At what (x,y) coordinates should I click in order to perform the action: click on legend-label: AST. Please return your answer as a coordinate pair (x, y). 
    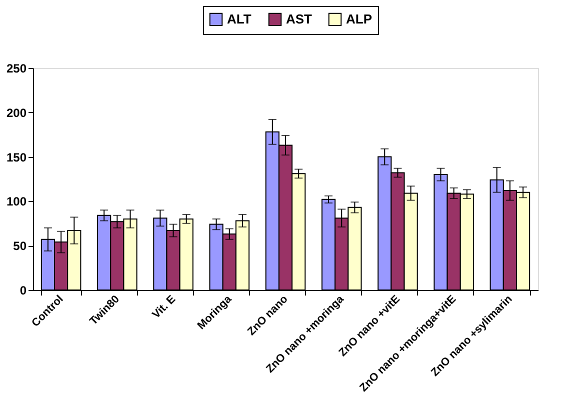
    Looking at the image, I should click on (299, 18).